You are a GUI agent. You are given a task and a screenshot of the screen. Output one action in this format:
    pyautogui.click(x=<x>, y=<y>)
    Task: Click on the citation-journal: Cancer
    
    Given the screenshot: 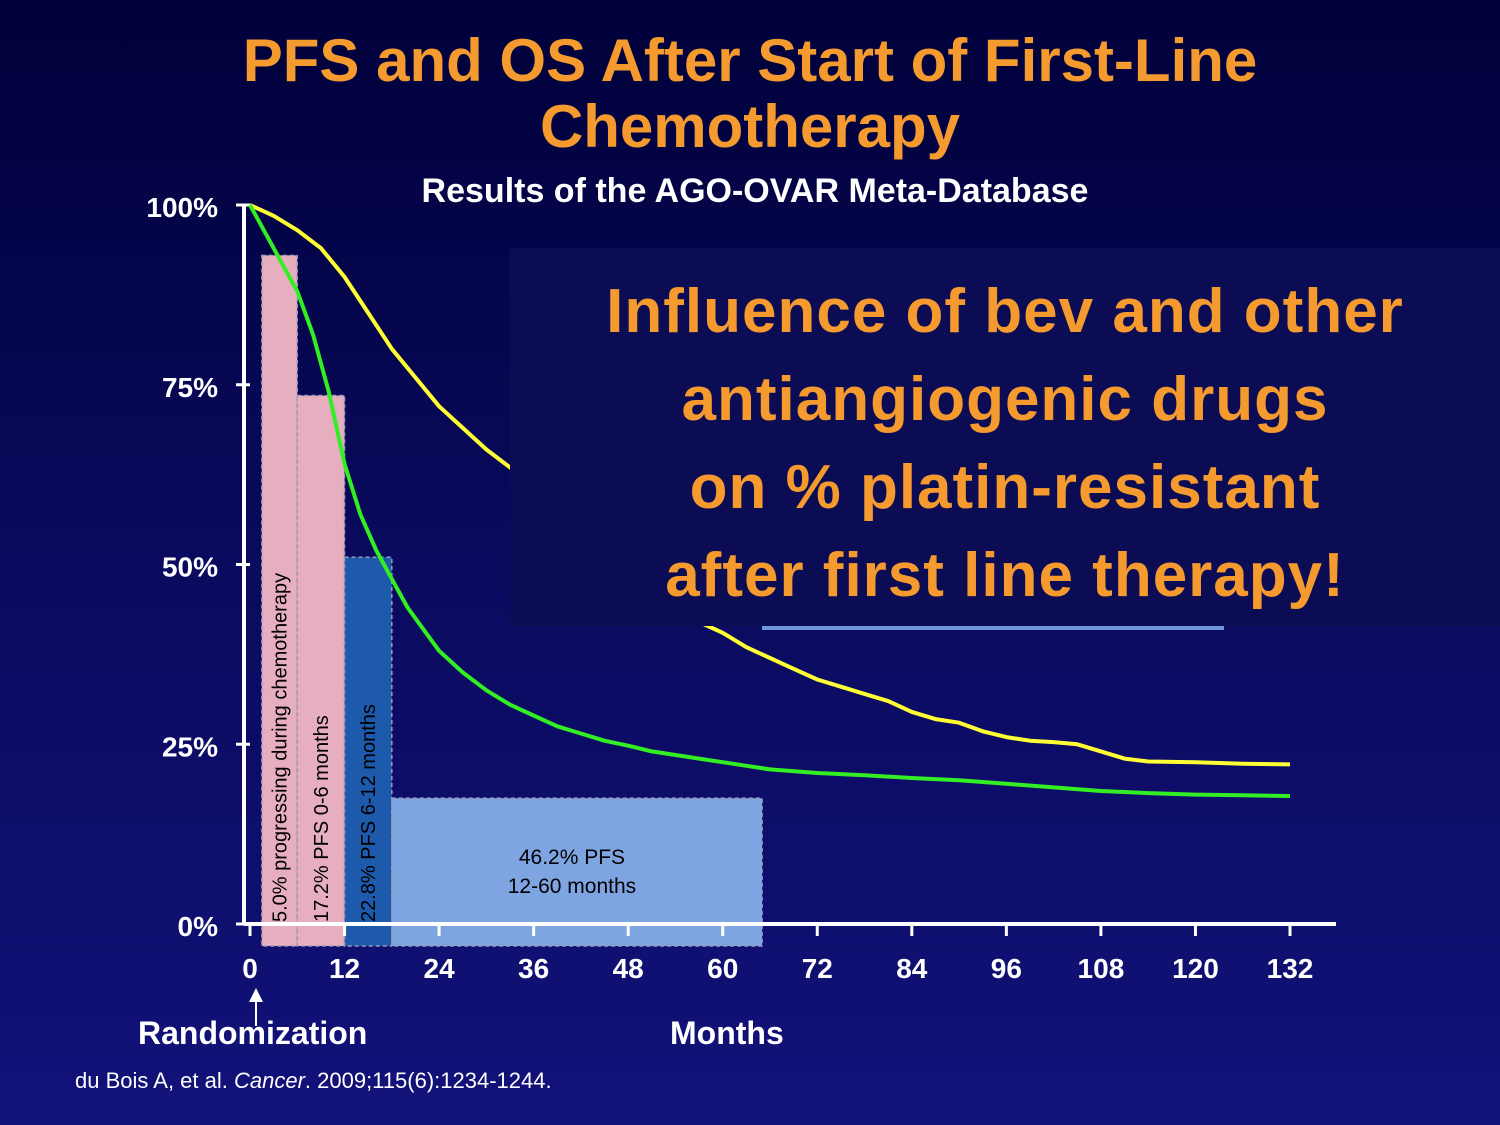 What is the action you would take?
    pyautogui.click(x=269, y=1080)
    